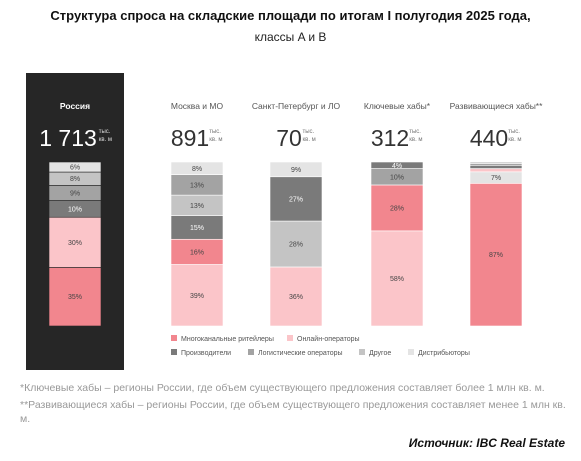 The image size is (581, 461). Describe the element at coordinates (206, 353) in the screenshot. I see `legend-label: Производители` at that location.